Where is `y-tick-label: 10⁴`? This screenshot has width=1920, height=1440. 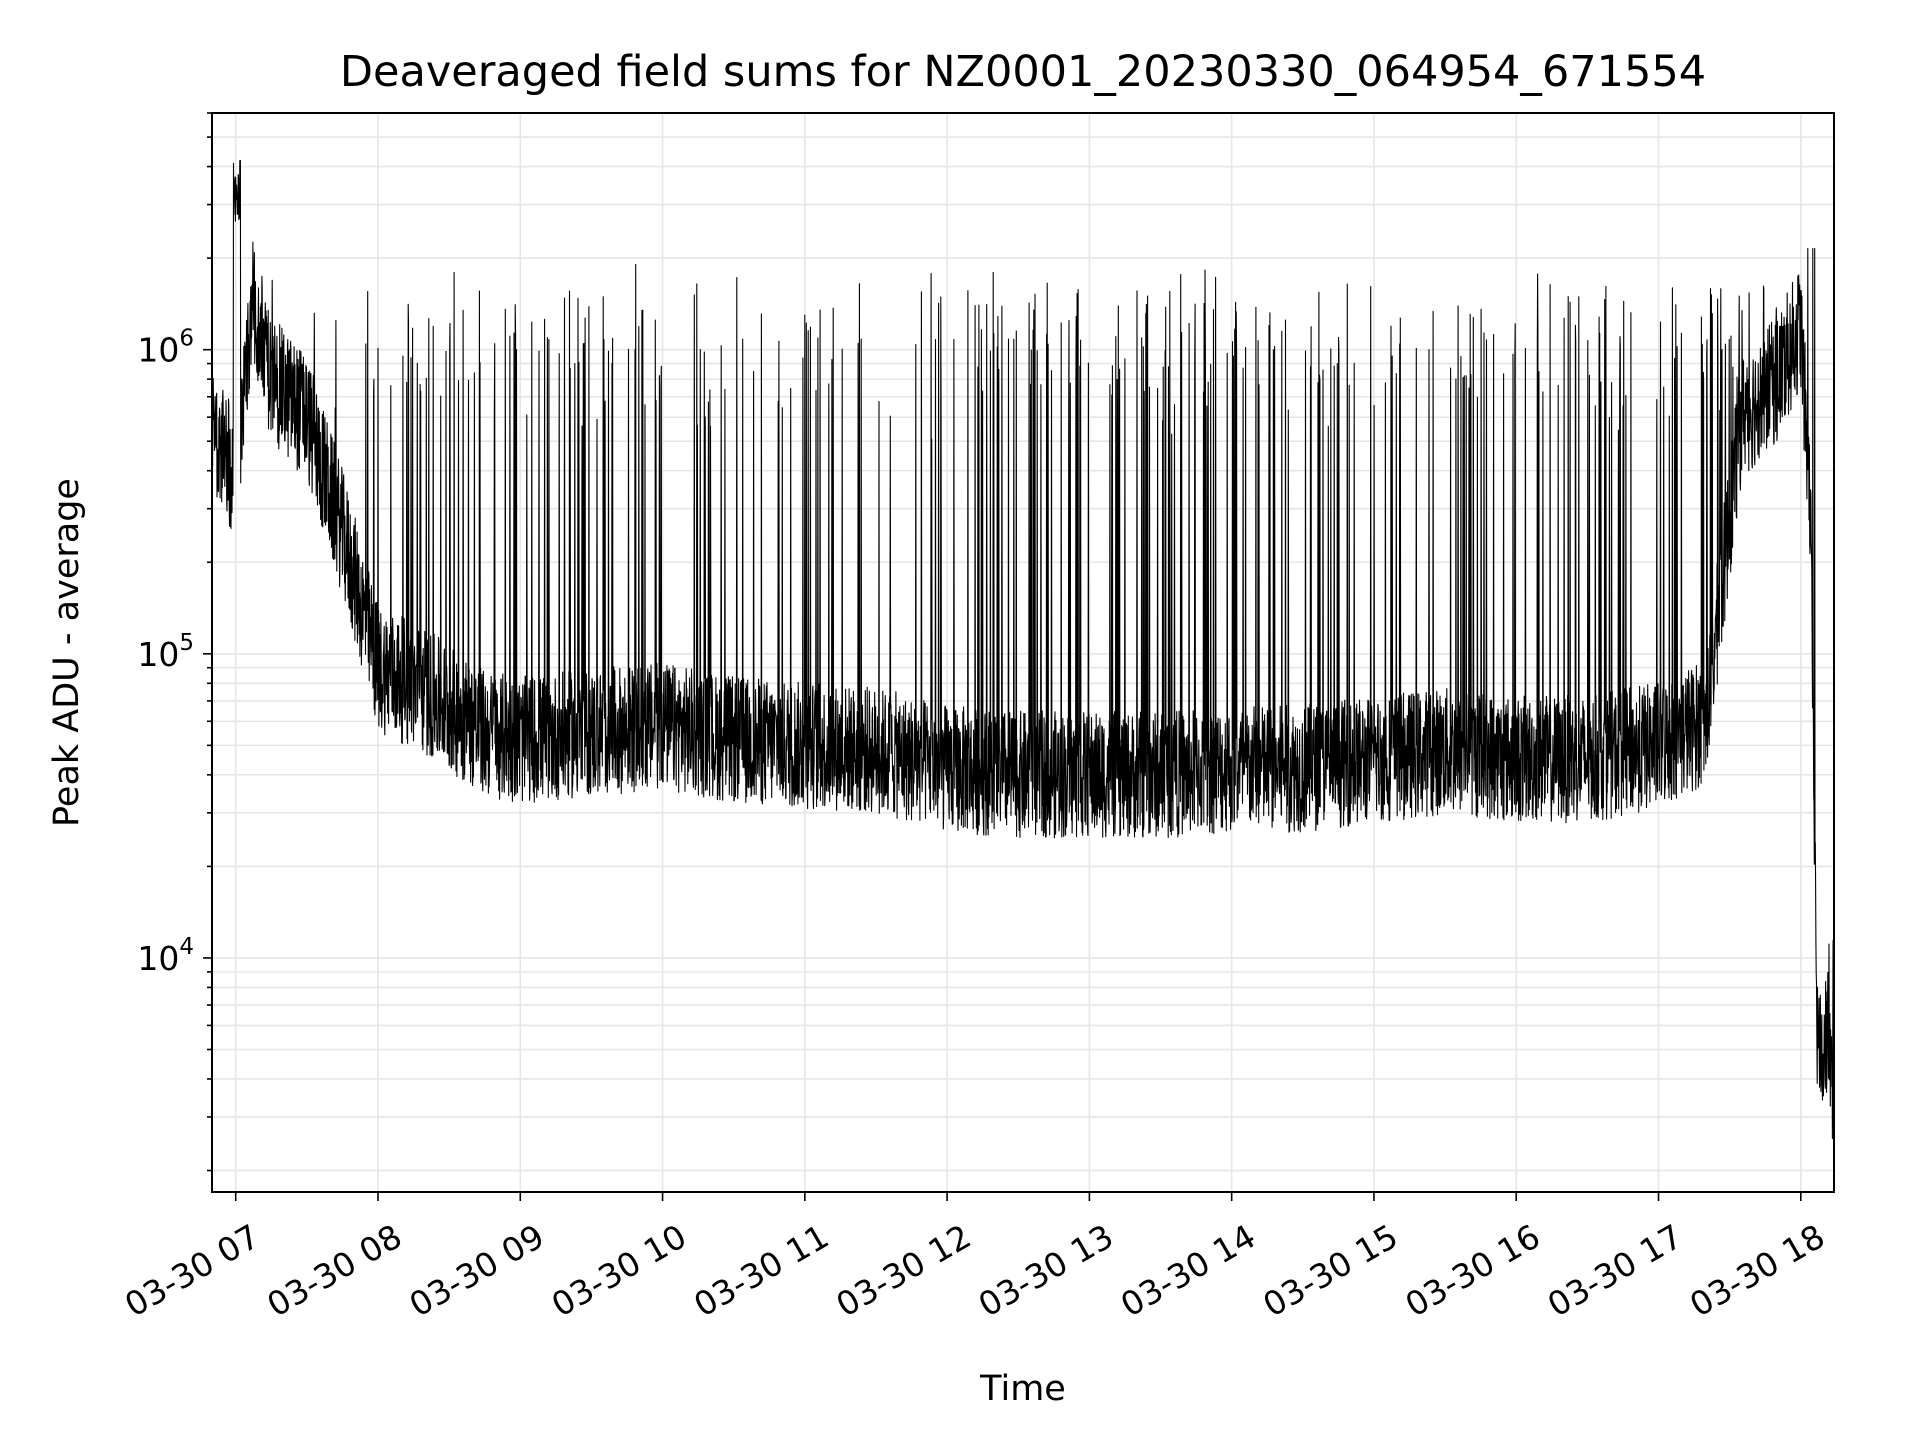
y-tick-label: 10⁴ is located at coordinates (165, 956).